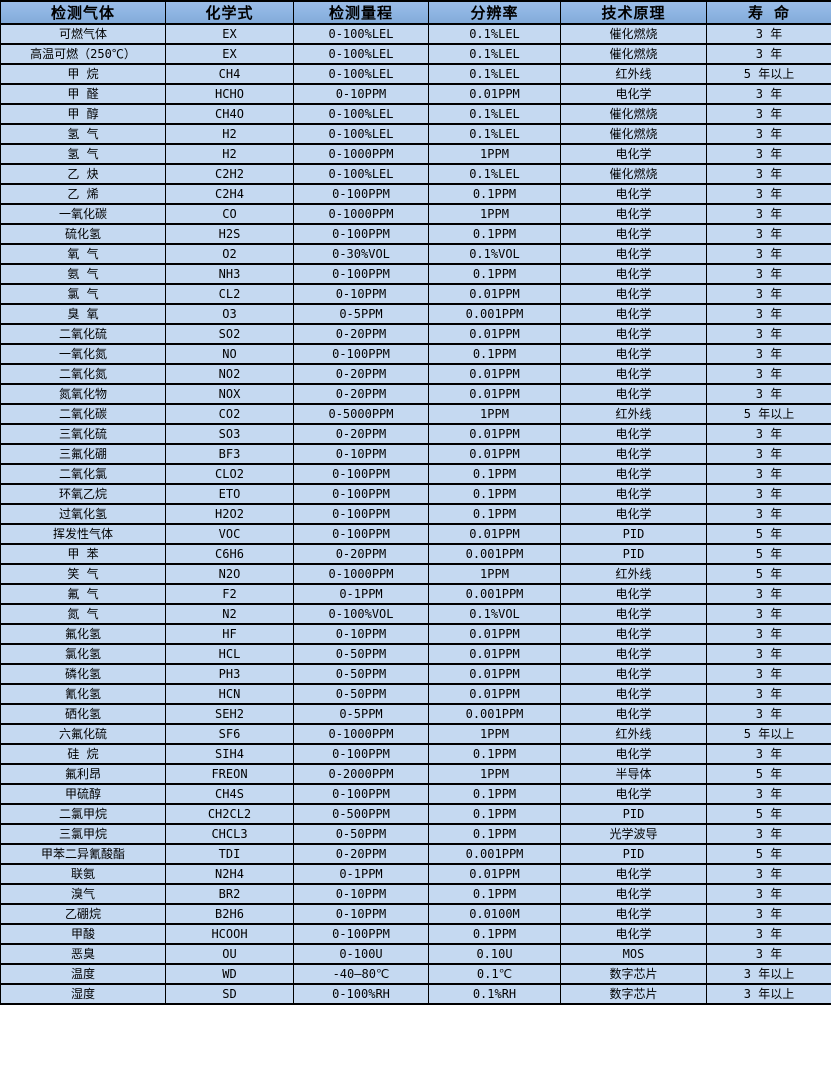  What do you see at coordinates (83, 734) in the screenshot?
I see `gas-name-cell: 六氟化硫` at bounding box center [83, 734].